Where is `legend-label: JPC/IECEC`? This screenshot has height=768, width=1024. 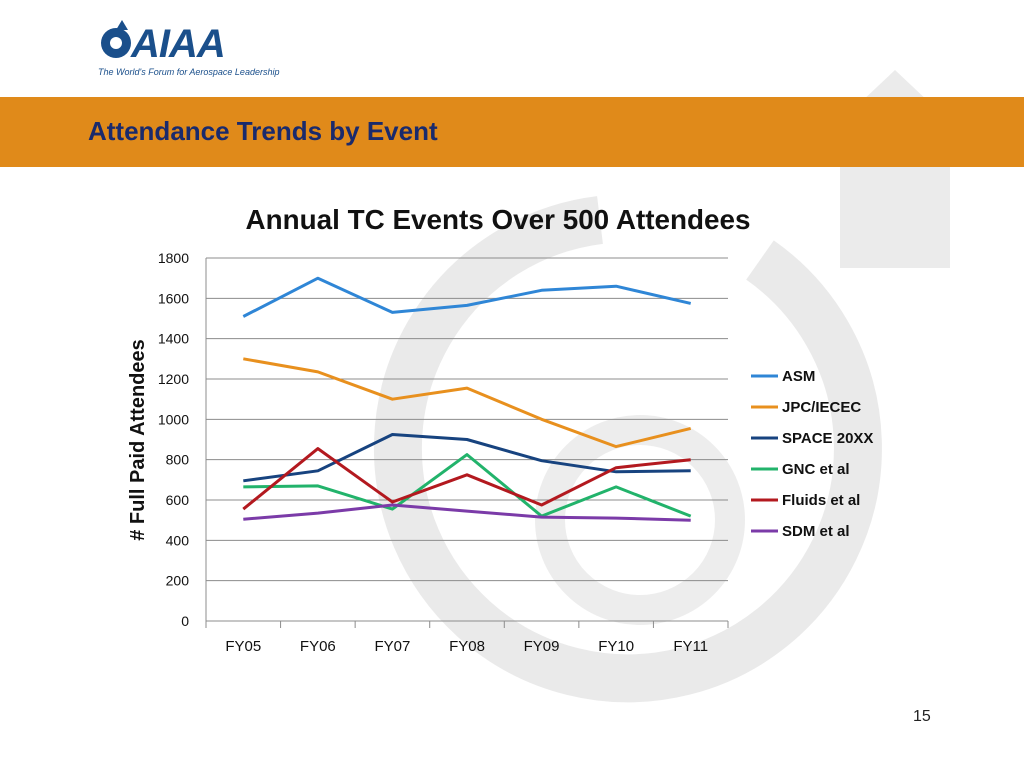
legend-label: JPC/IECEC is located at coordinates (821, 407).